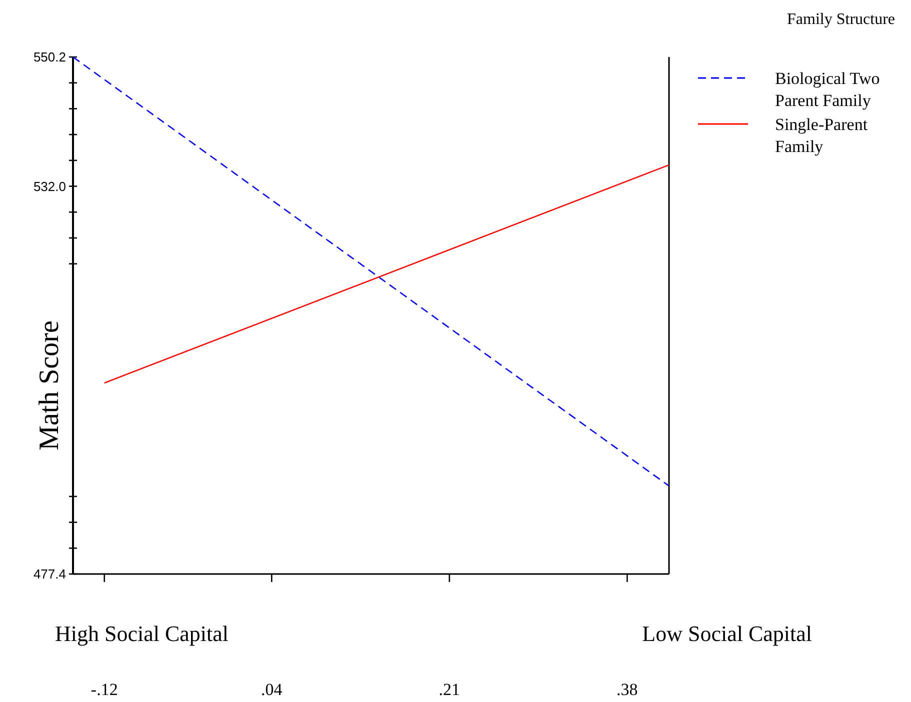 The image size is (911, 702). Describe the element at coordinates (49, 574) in the screenshot. I see `y-tick-label: 477.4` at that location.